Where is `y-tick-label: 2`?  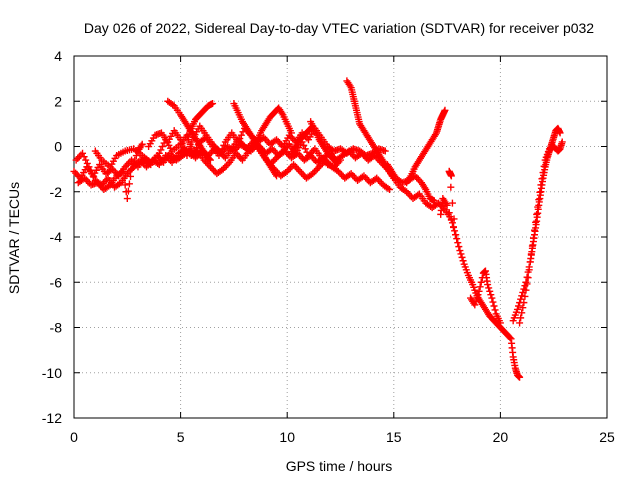
y-tick-label: 2 is located at coordinates (58, 101).